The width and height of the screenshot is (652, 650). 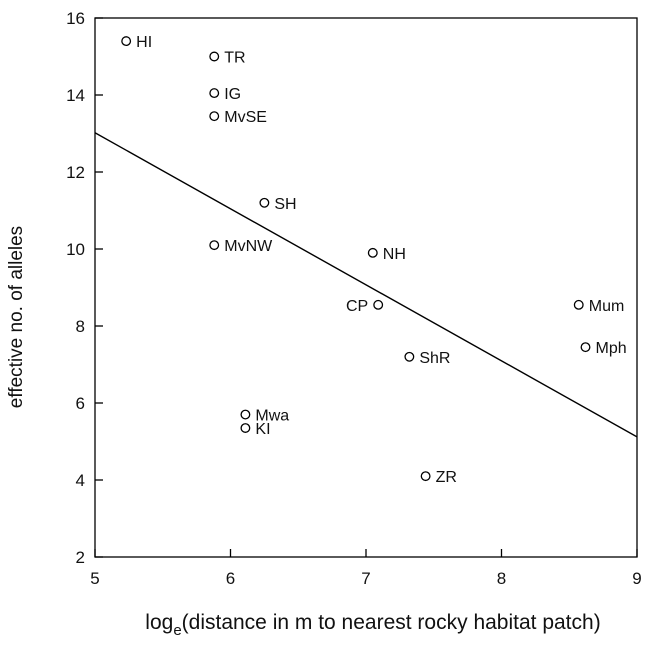 I want to click on x-axis: 5 6 7 8 9, so click(x=366, y=568).